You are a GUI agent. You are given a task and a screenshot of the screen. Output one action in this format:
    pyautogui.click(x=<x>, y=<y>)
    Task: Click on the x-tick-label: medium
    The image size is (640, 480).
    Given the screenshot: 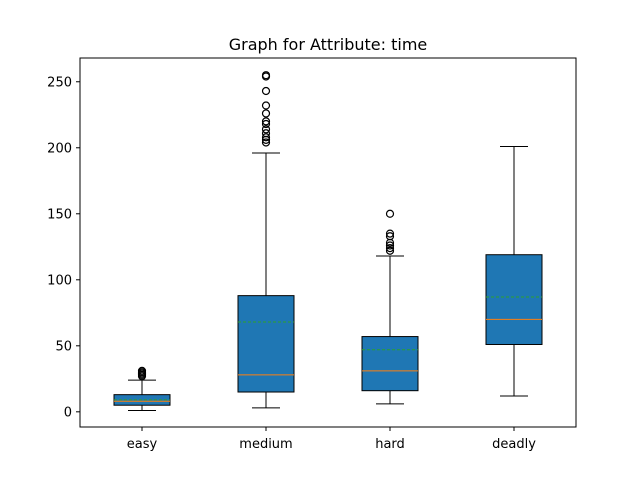 What is the action you would take?
    pyautogui.click(x=265, y=444)
    